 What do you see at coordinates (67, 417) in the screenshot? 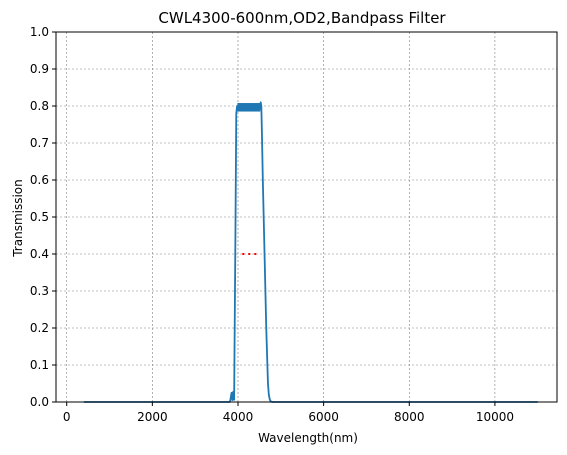
I see `x-tick-label: 0` at bounding box center [67, 417].